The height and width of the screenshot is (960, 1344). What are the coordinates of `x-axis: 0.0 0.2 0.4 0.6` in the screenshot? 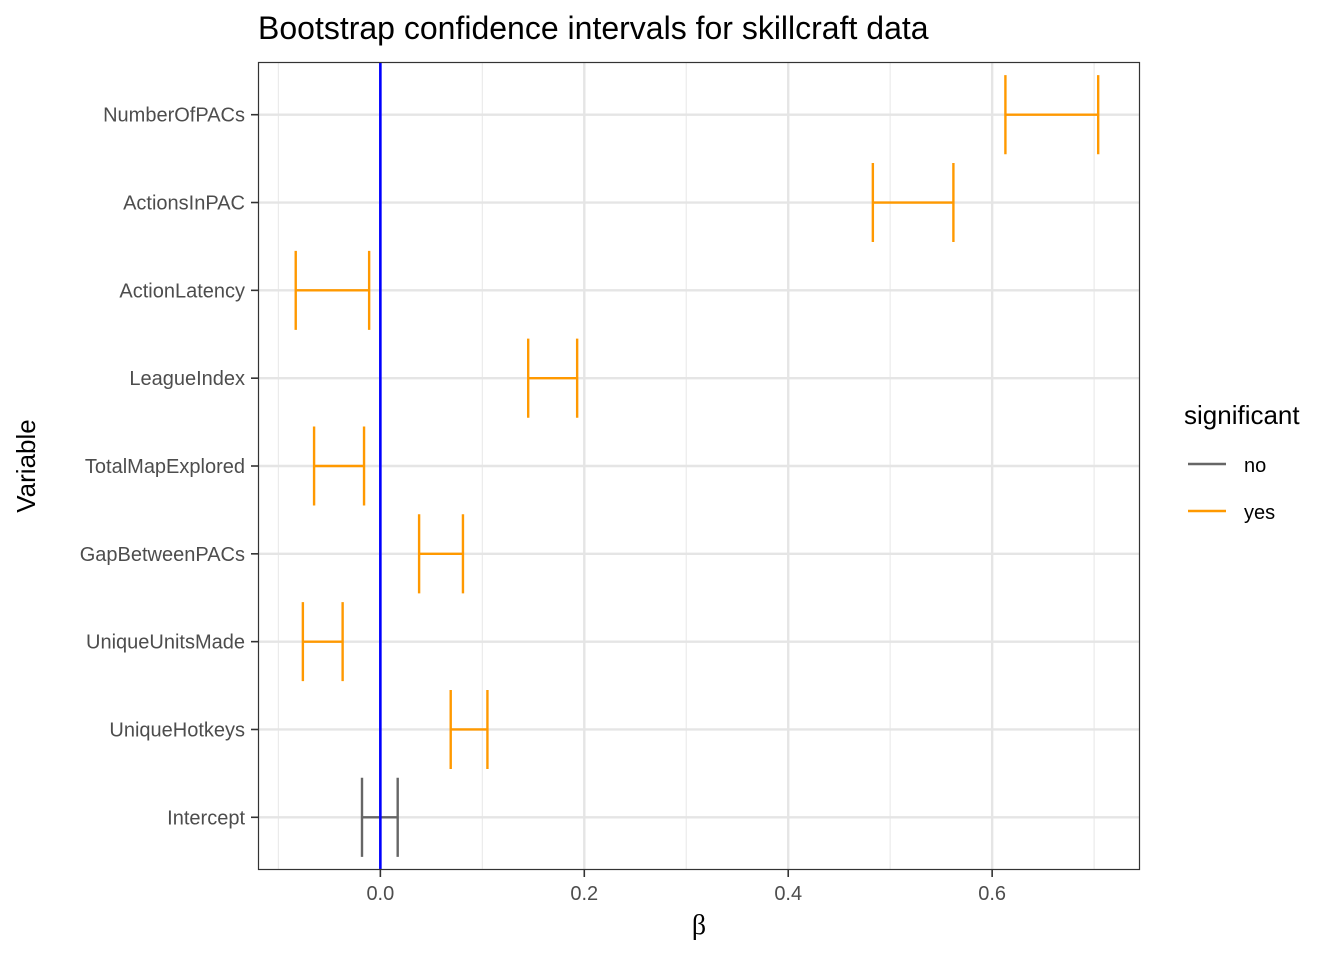 It's located at (686, 887).